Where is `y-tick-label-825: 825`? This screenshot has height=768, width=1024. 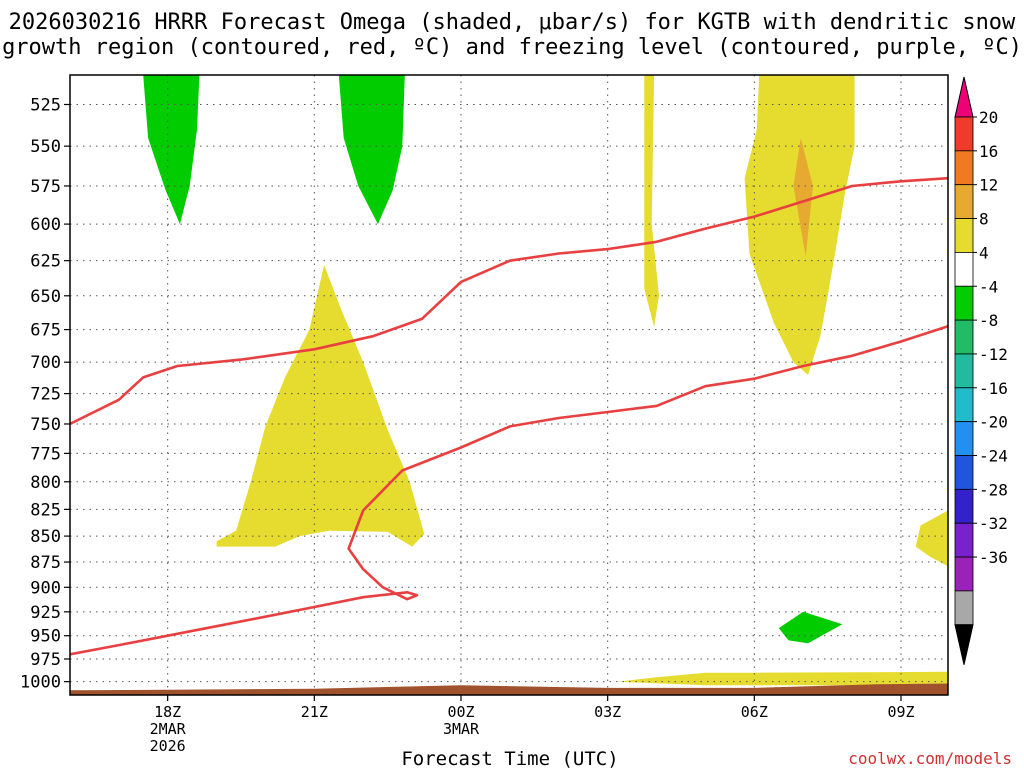 y-tick-label-825: 825 is located at coordinates (45, 510).